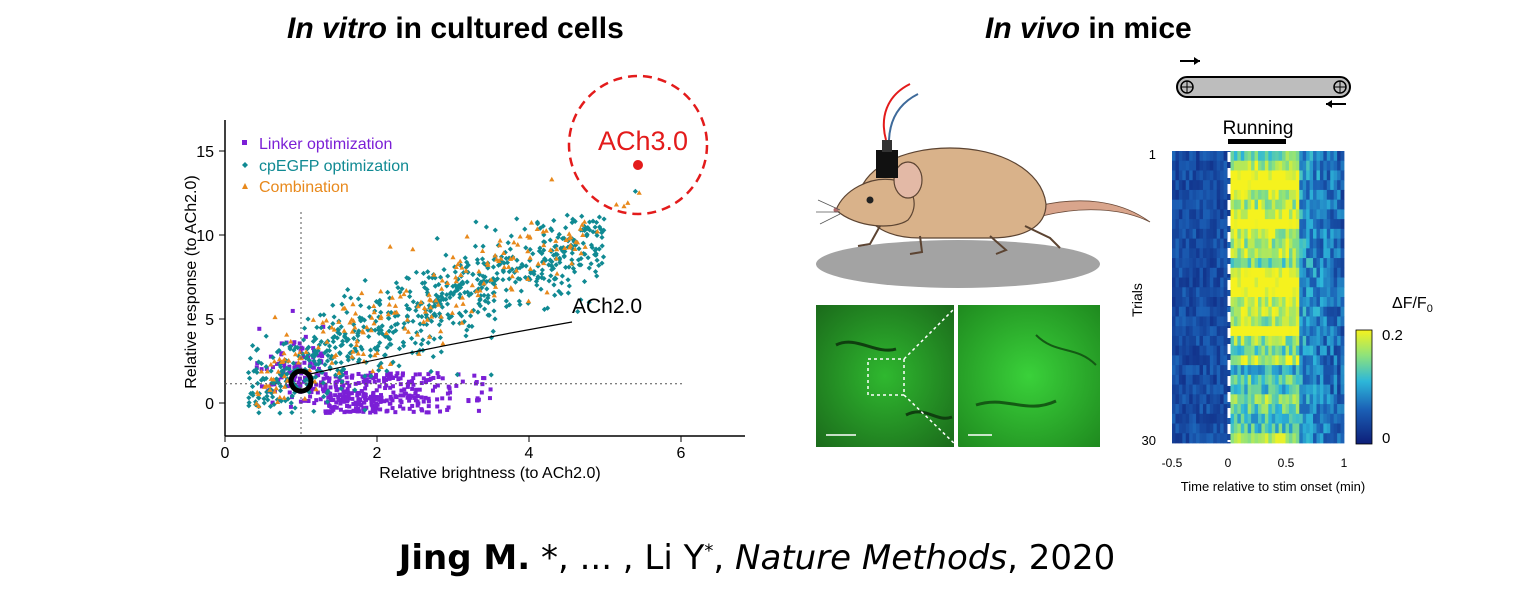  What do you see at coordinates (205, 236) in the screenshot?
I see `y-tick-label: 10` at bounding box center [205, 236].